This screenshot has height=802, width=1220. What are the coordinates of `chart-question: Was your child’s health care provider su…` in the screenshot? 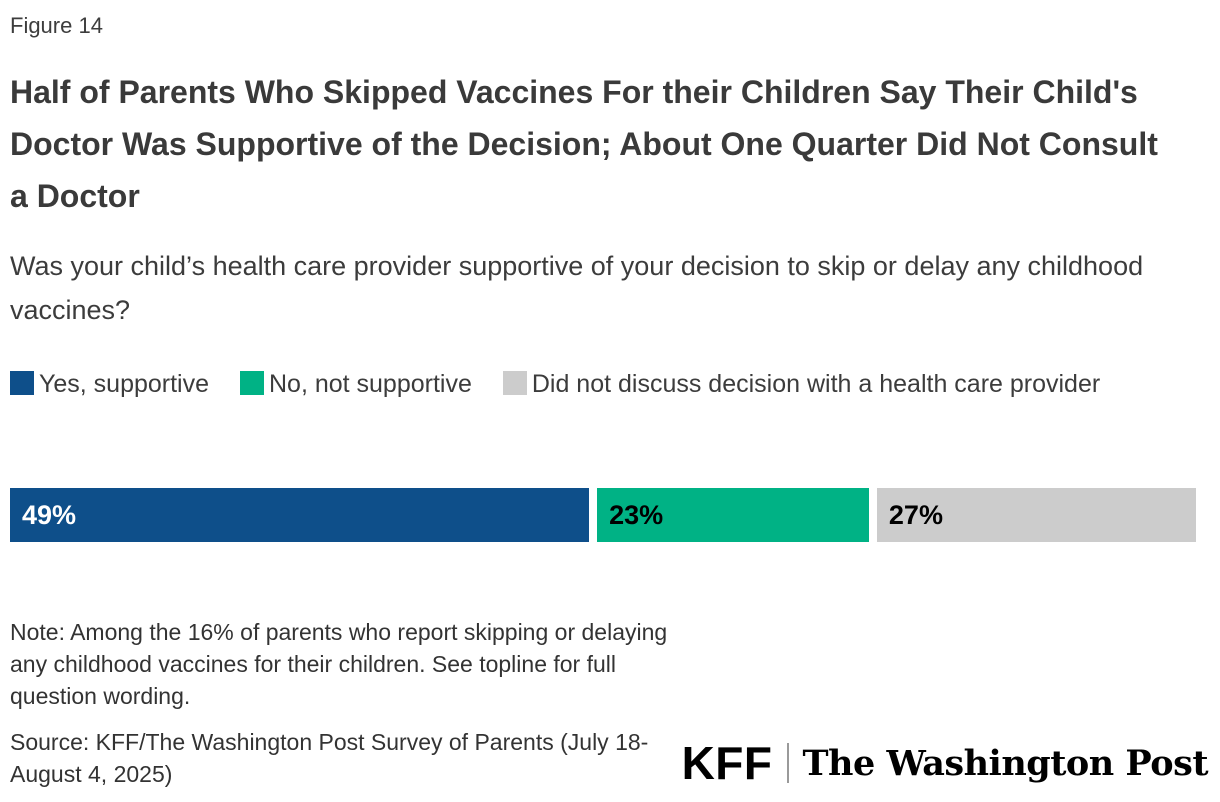 It's located at (577, 288).